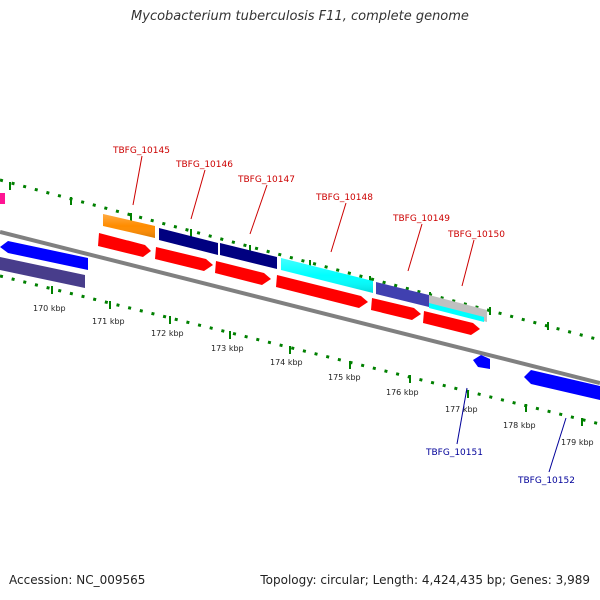 This screenshot has width=600, height=600. What do you see at coordinates (286, 362) in the screenshot?
I see `kbp-label: 174 kbp` at bounding box center [286, 362].